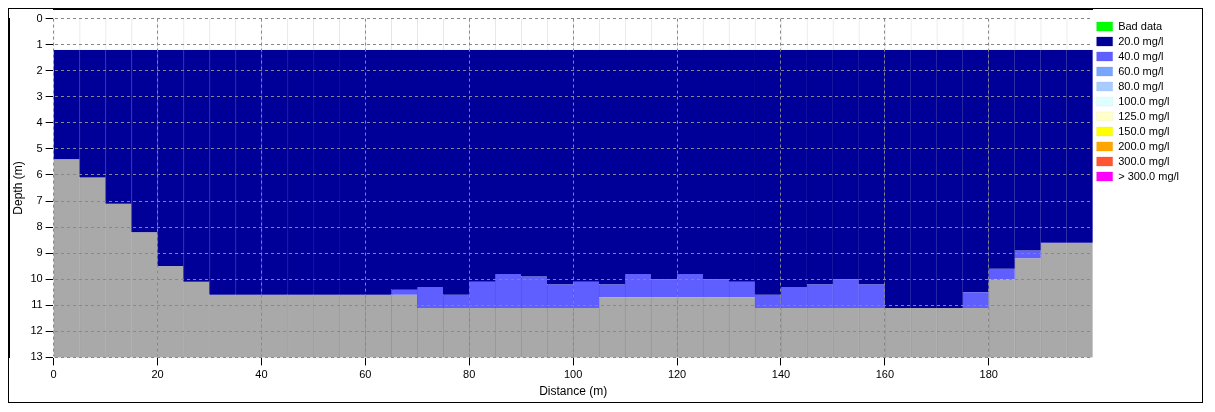 The image size is (1215, 412). What do you see at coordinates (365, 374) in the screenshot?
I see `x-tick-label: 60` at bounding box center [365, 374].